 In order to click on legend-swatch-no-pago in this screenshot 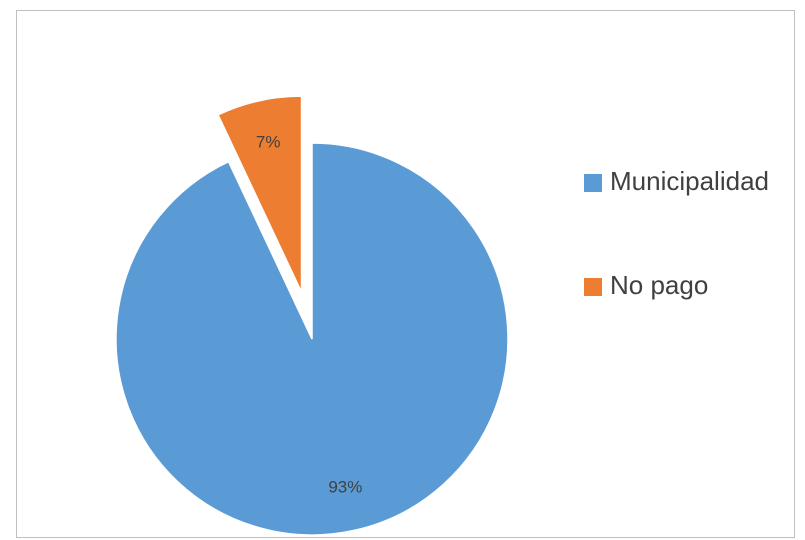, I will do `click(593, 287)`.